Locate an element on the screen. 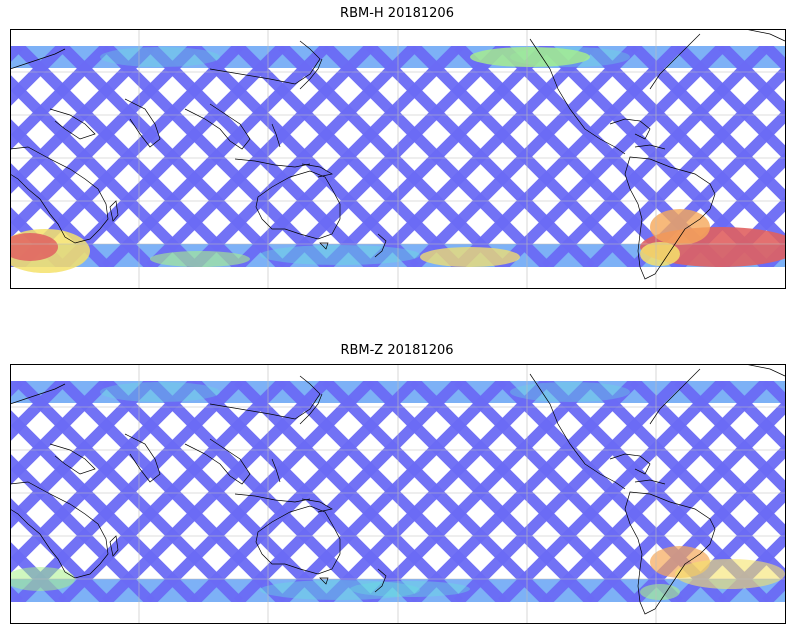  hotspot-argentina is located at coordinates (680, 227).